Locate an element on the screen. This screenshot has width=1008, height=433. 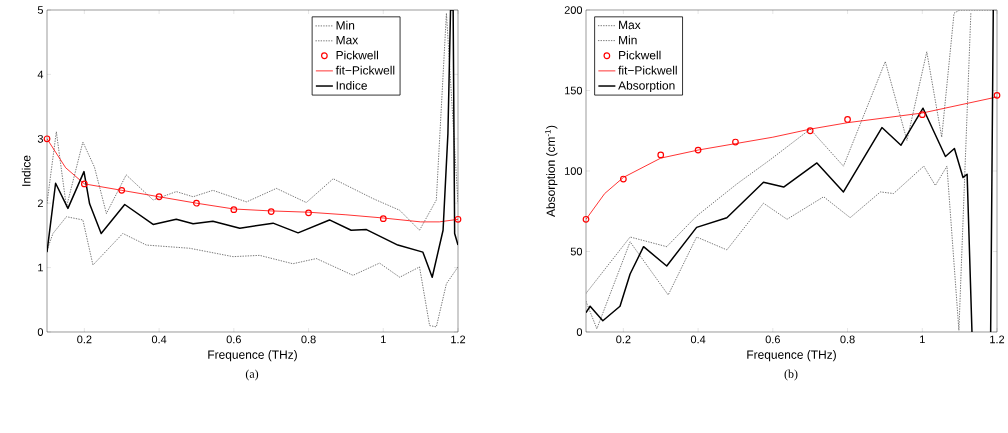
y-tick-label: 150 is located at coordinates (574, 90).